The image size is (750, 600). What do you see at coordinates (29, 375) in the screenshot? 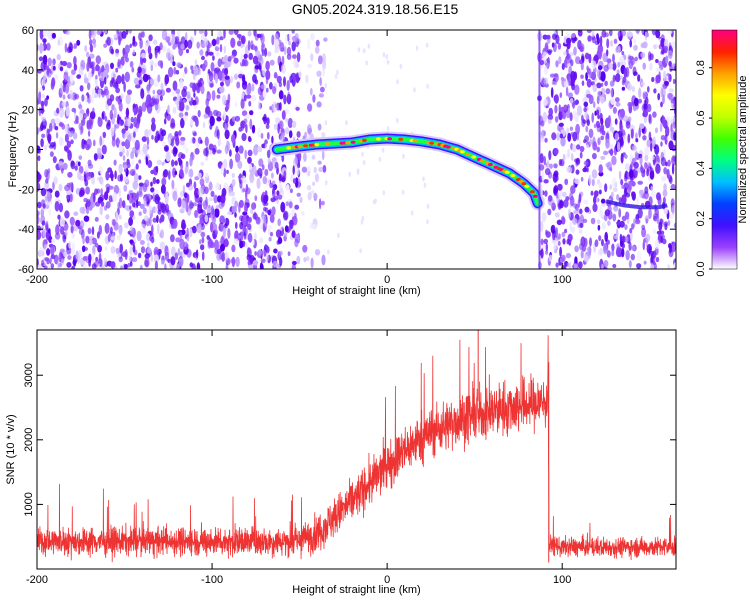
I see `bottom-y-tick-label: 3000` at bounding box center [29, 375].